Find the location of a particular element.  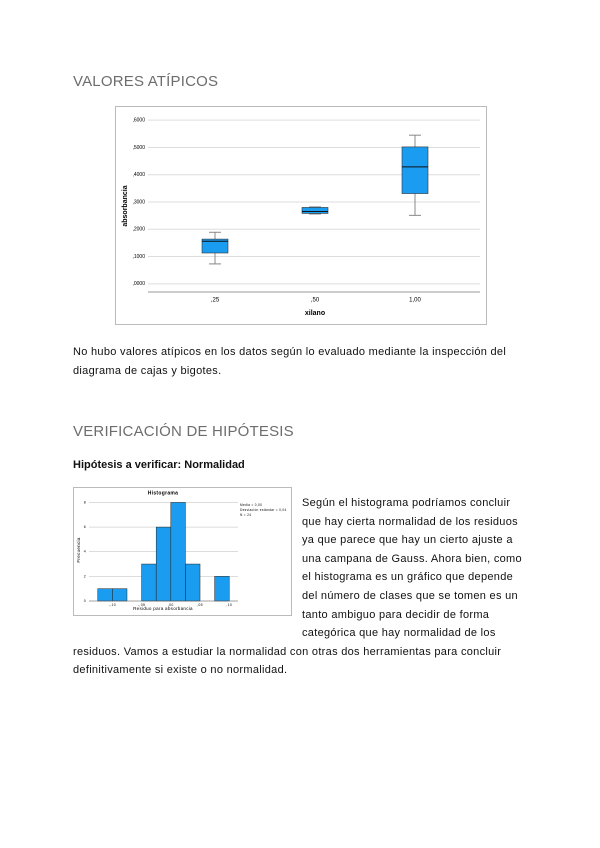

x-tick-label: ,50 is located at coordinates (315, 301).